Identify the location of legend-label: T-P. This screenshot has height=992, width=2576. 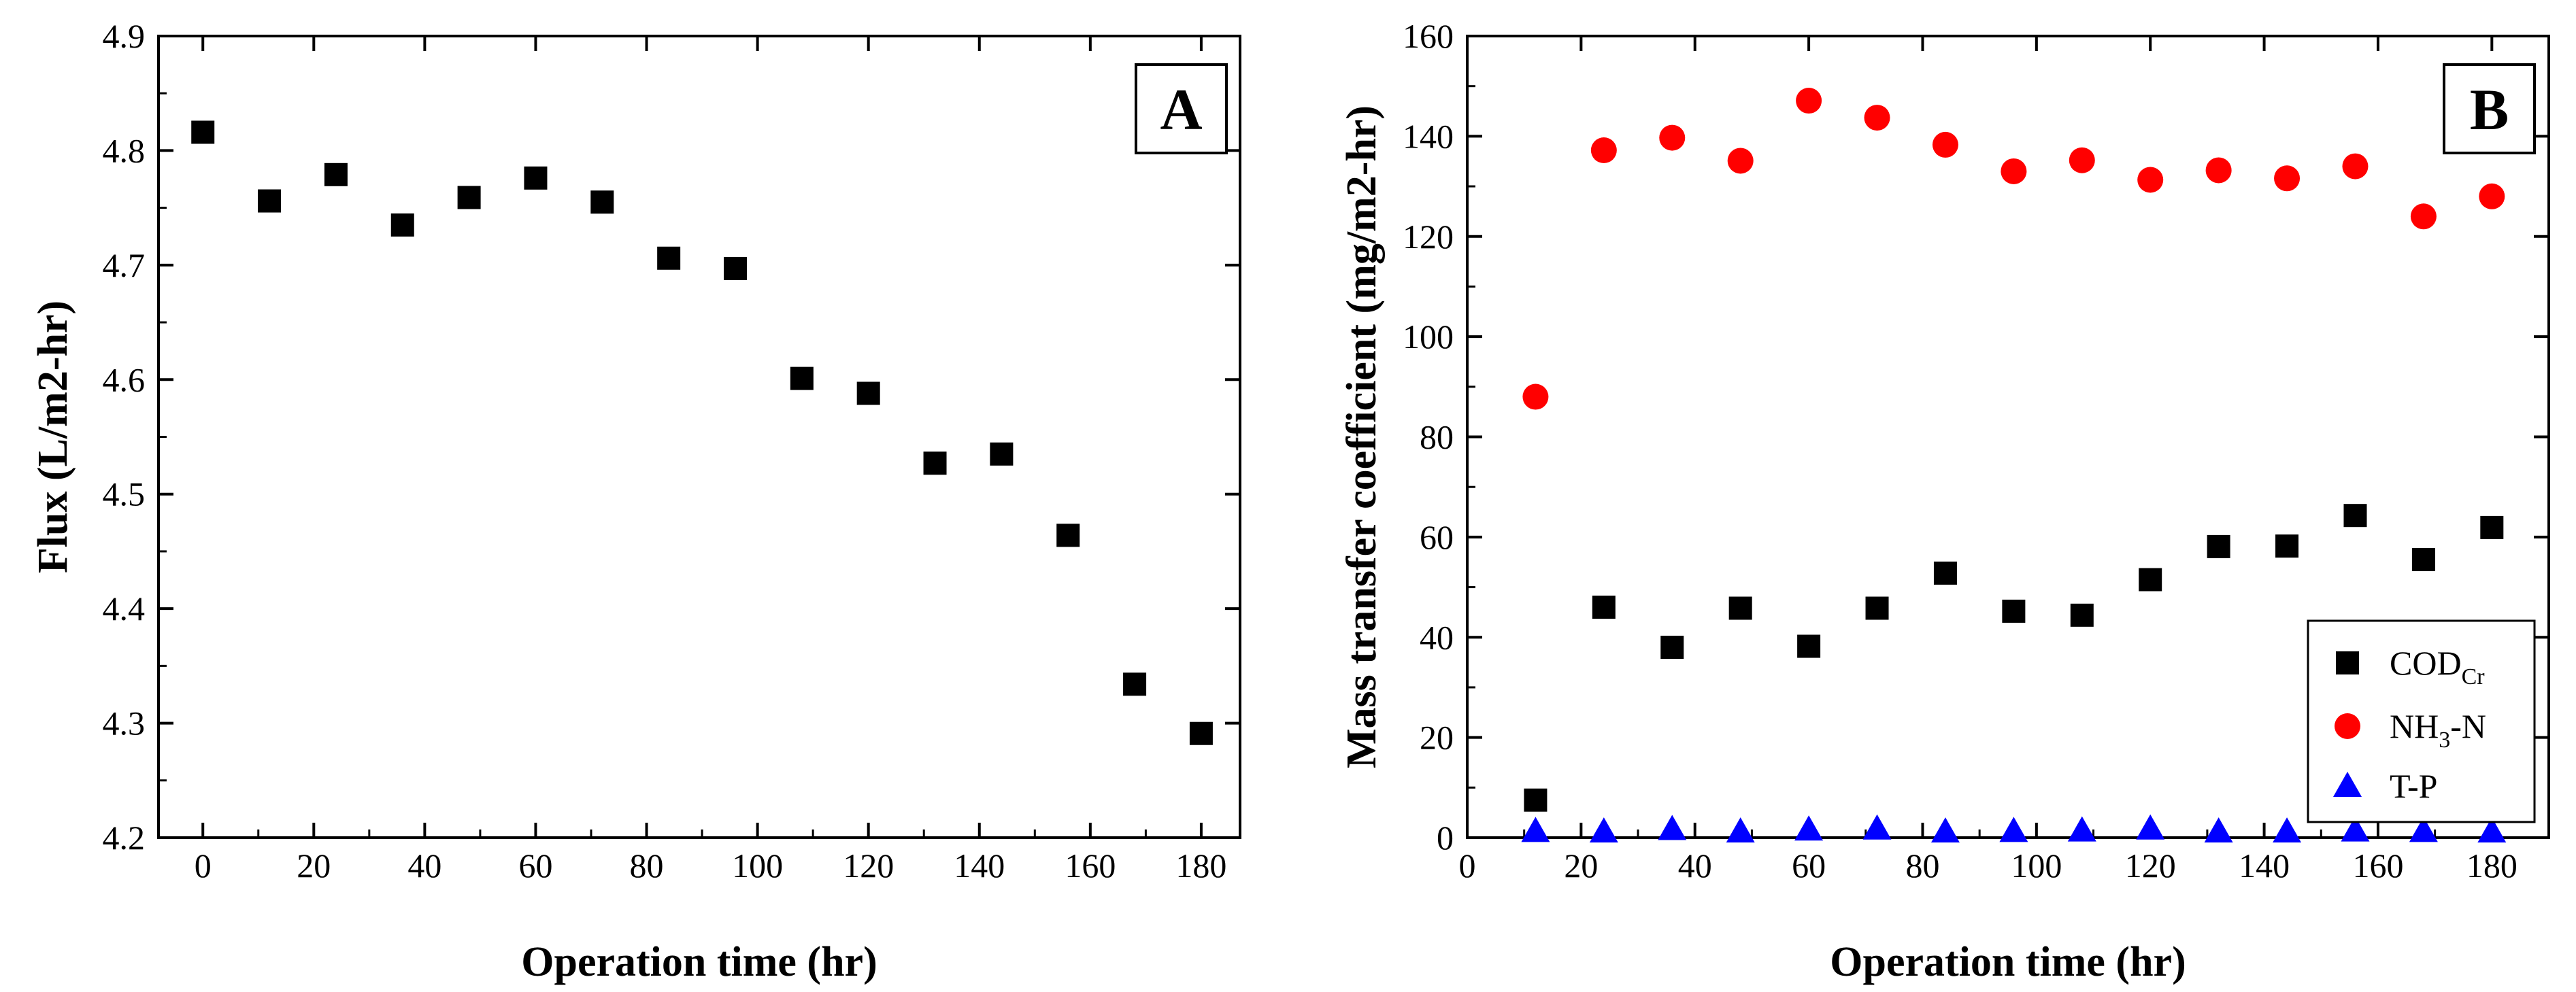
(2413, 786).